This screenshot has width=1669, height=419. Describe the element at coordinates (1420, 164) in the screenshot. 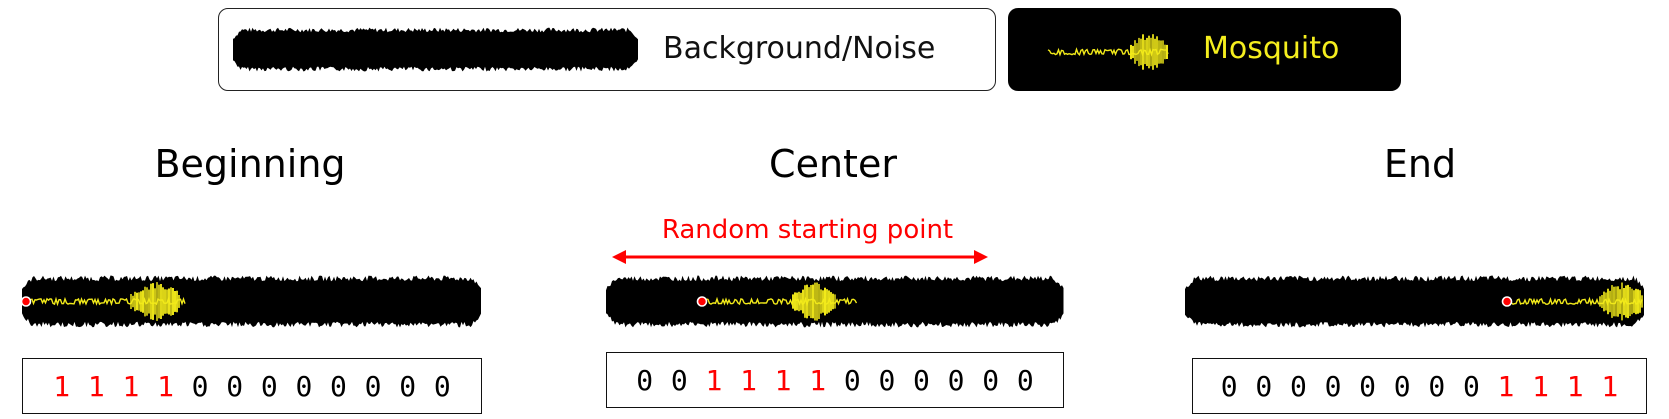

I see `panel-title-end: End` at that location.